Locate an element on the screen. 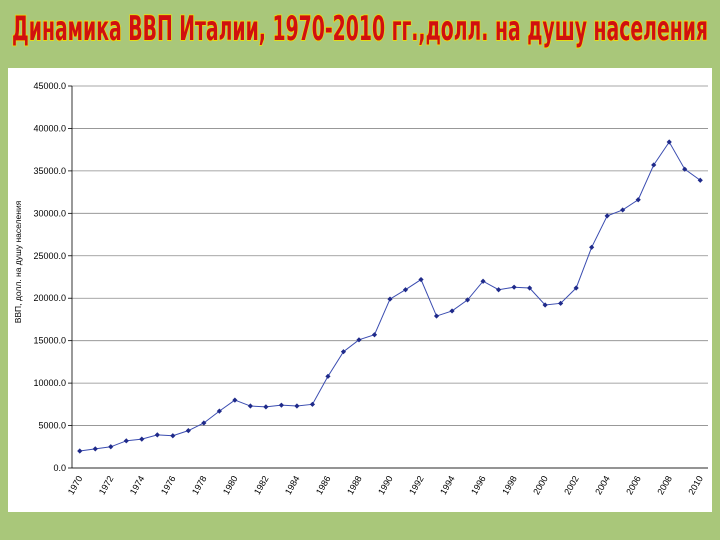  y-tick-label: 0.0 is located at coordinates (59, 468).